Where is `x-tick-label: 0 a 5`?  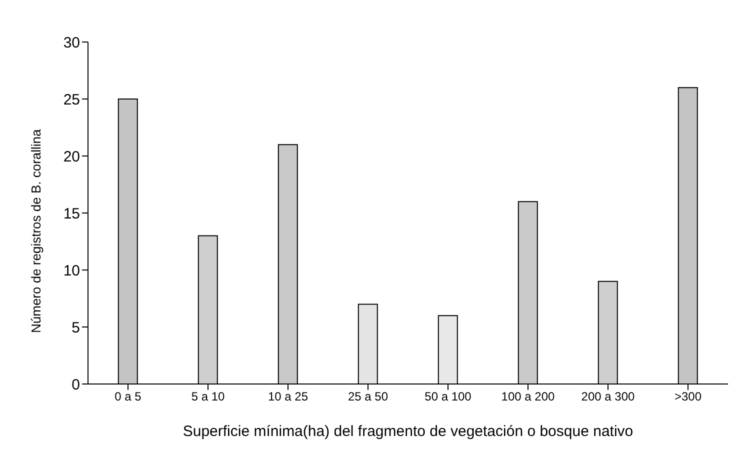
x-tick-label: 0 a 5 is located at coordinates (128, 397).